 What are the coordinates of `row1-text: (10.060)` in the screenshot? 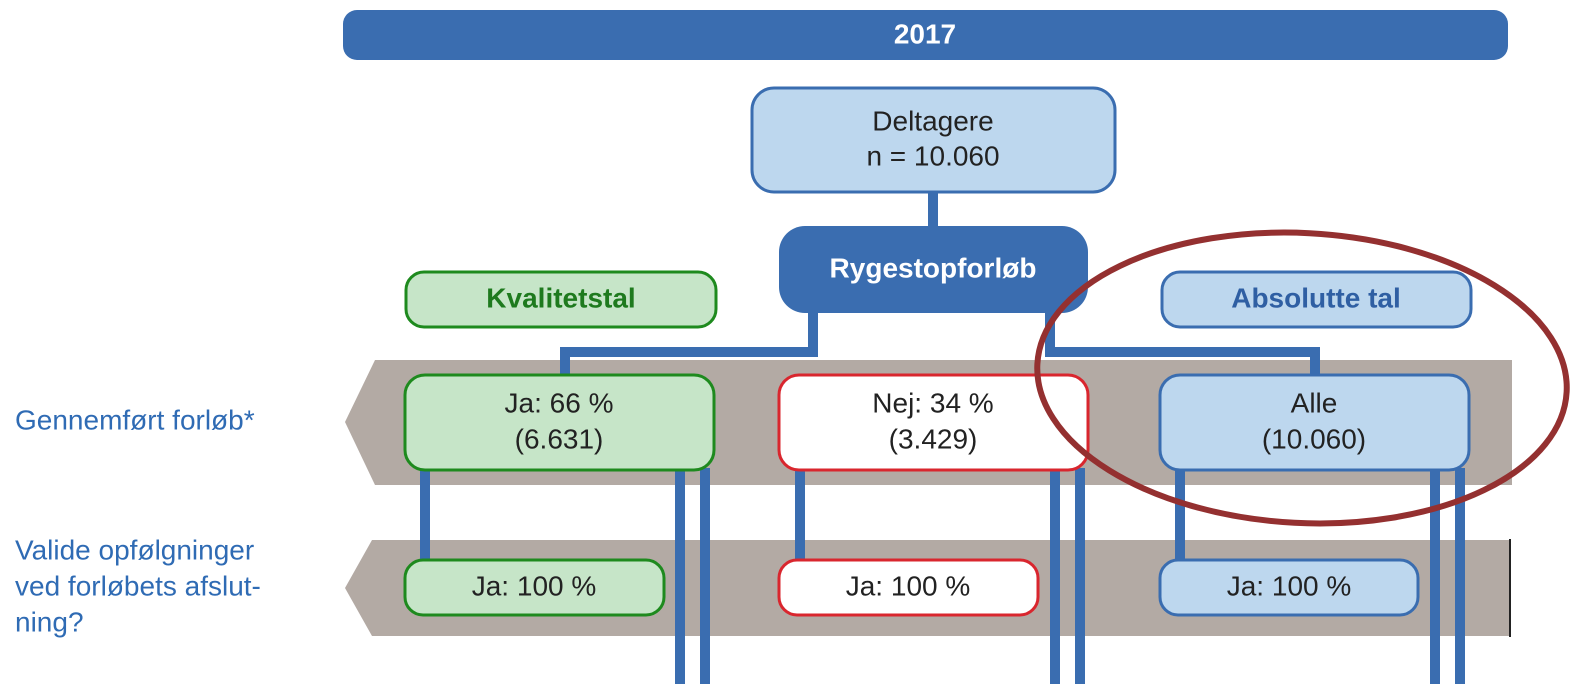 It's located at (1314, 438).